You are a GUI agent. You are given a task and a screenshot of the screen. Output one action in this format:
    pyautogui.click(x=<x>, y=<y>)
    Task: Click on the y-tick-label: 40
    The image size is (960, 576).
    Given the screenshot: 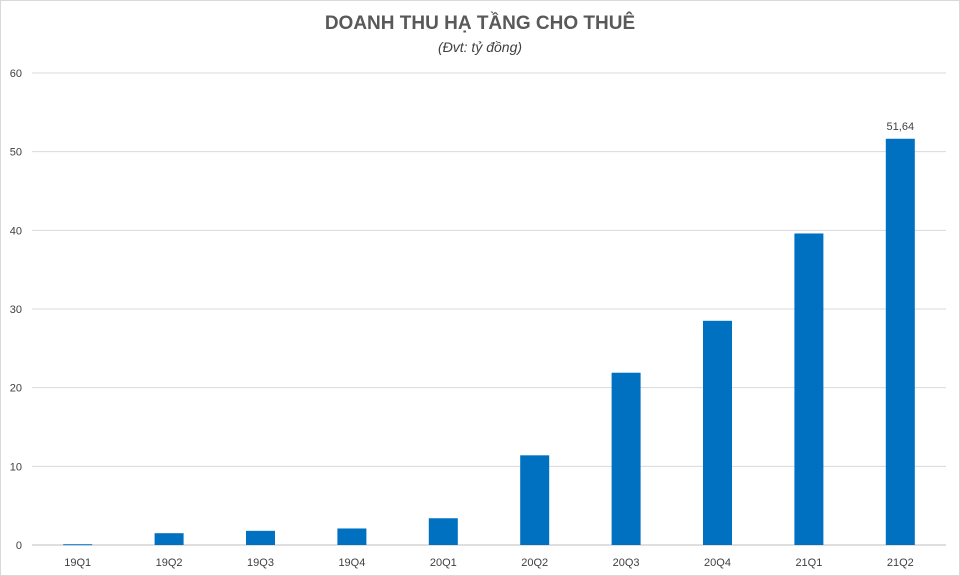 What is the action you would take?
    pyautogui.click(x=16, y=231)
    